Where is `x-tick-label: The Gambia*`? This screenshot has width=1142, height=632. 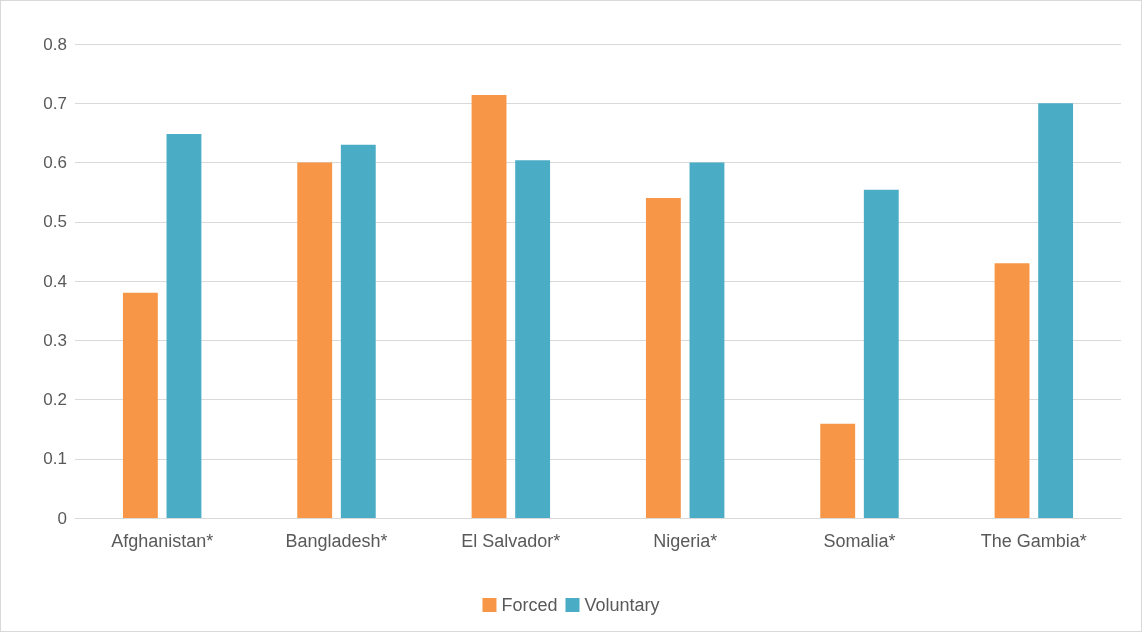
x-tick-label: The Gambia* is located at coordinates (1033, 541).